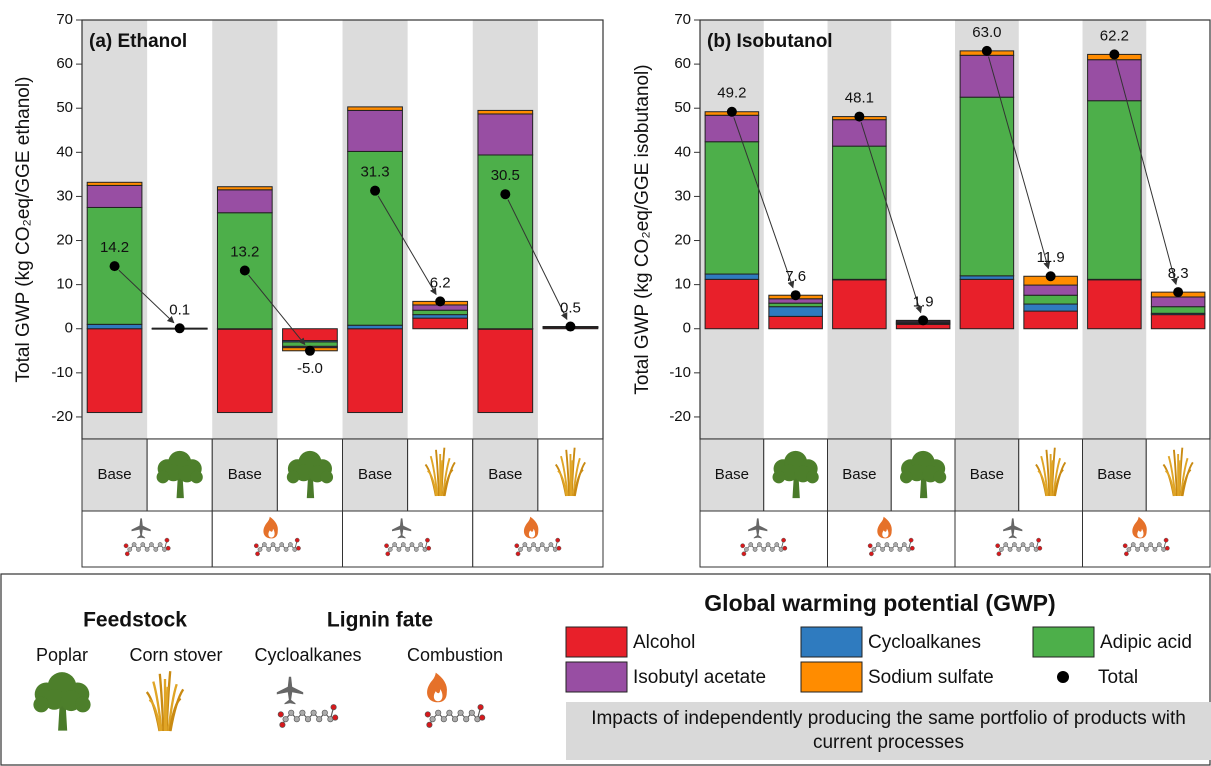 The width and height of the screenshot is (1211, 766). I want to click on legend-label: Alcohol, so click(664, 642).